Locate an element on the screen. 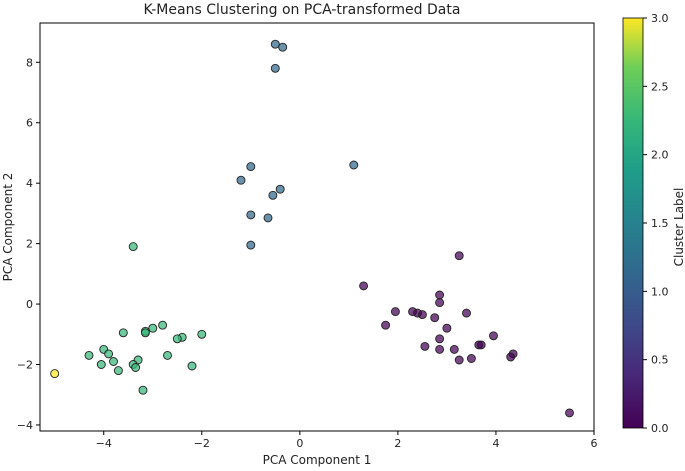  colorbar-label: Cluster Label is located at coordinates (678, 227).